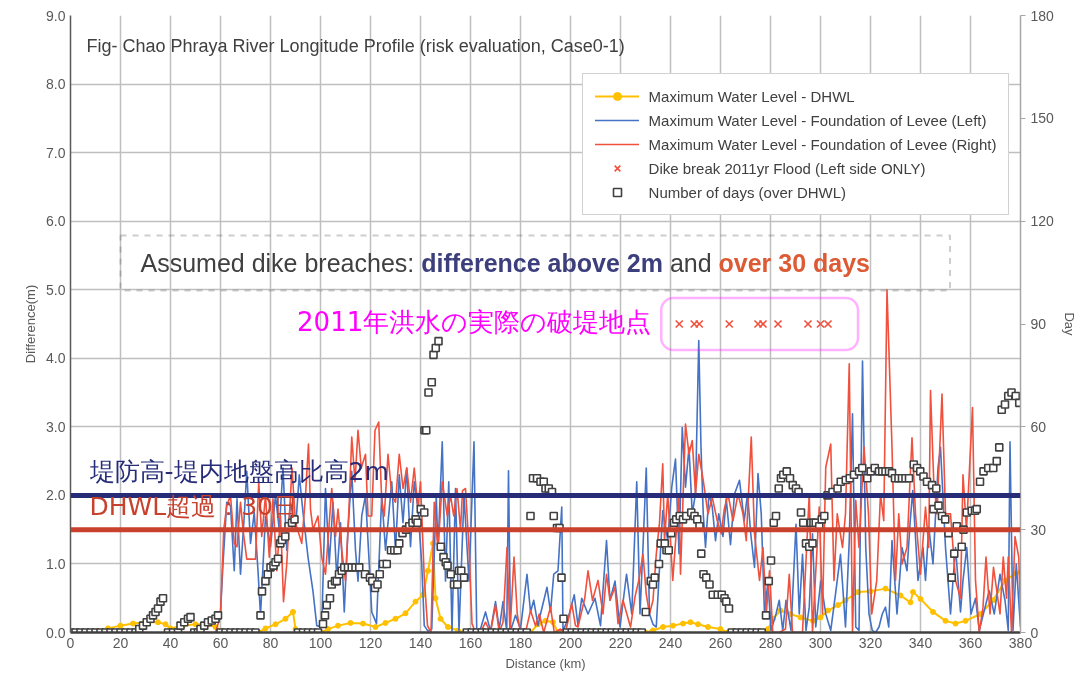  What do you see at coordinates (820, 642) in the screenshot?
I see `x-tick-label: 300` at bounding box center [820, 642].